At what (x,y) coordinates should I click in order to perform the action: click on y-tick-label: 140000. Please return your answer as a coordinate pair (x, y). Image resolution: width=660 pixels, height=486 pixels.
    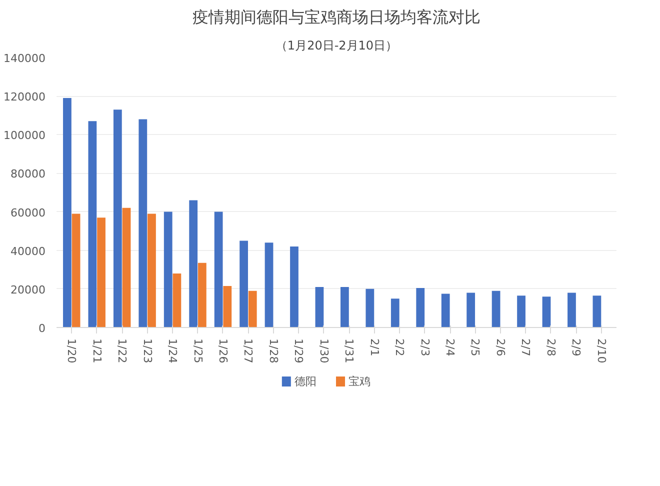
    Looking at the image, I should click on (25, 58).